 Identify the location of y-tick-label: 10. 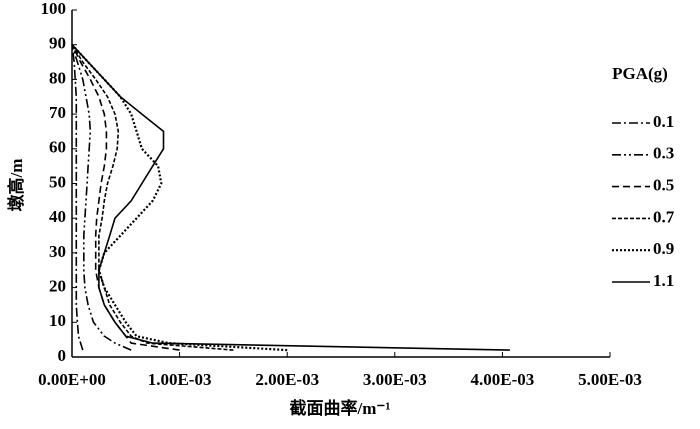
(57, 320).